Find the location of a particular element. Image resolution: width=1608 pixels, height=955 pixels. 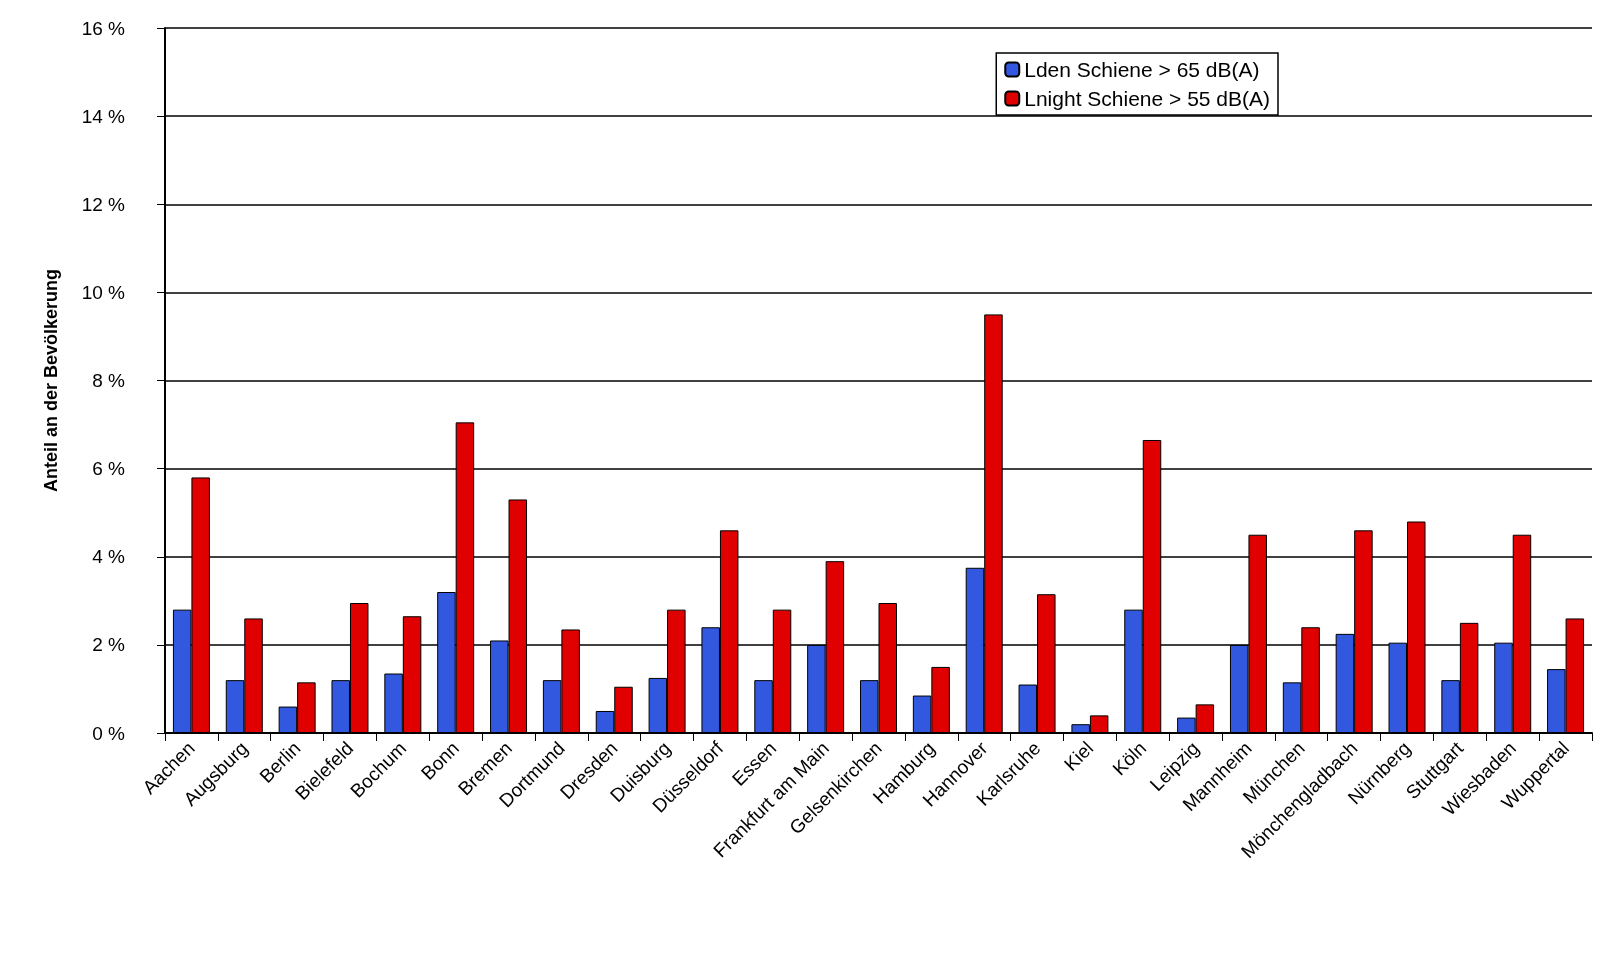

y-tick-label: 2 % is located at coordinates (109, 645).